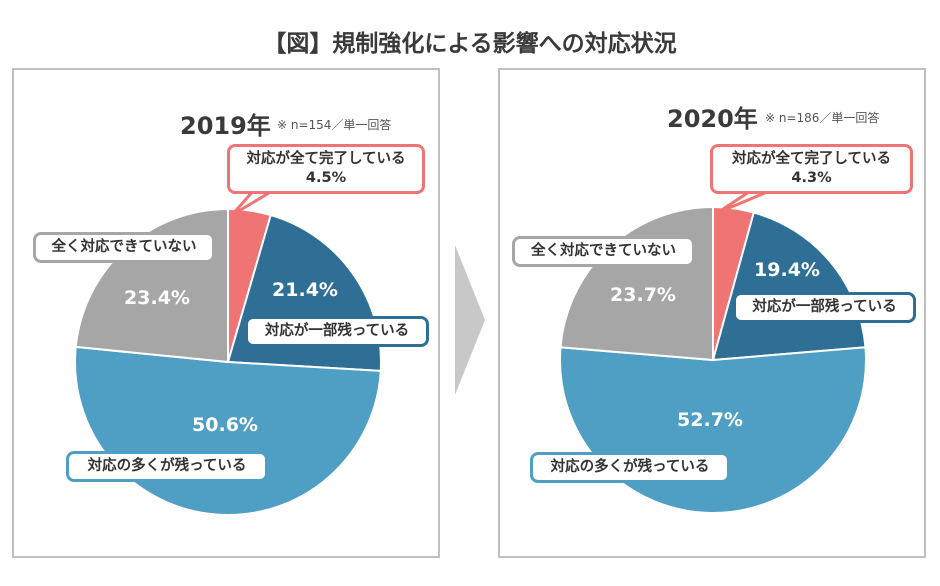 The width and height of the screenshot is (940, 586). Describe the element at coordinates (811, 178) in the screenshot. I see `data-label: 4.3%` at that location.